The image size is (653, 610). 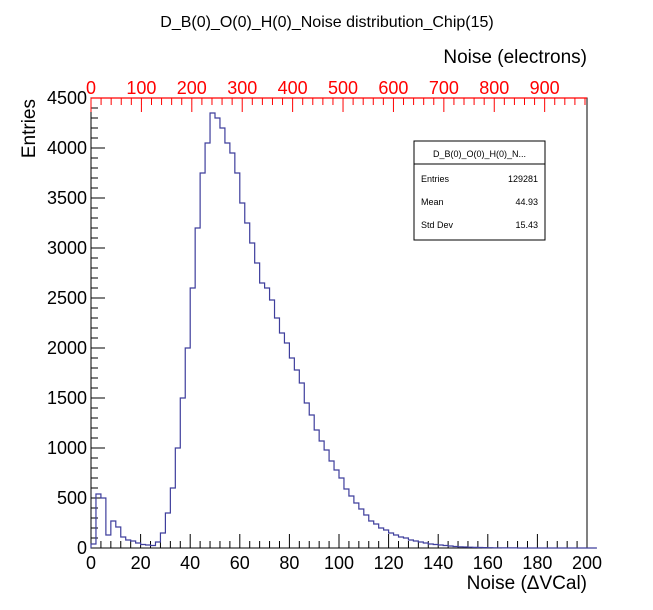 I want to click on y-tick-label: 2000, so click(x=67, y=348).